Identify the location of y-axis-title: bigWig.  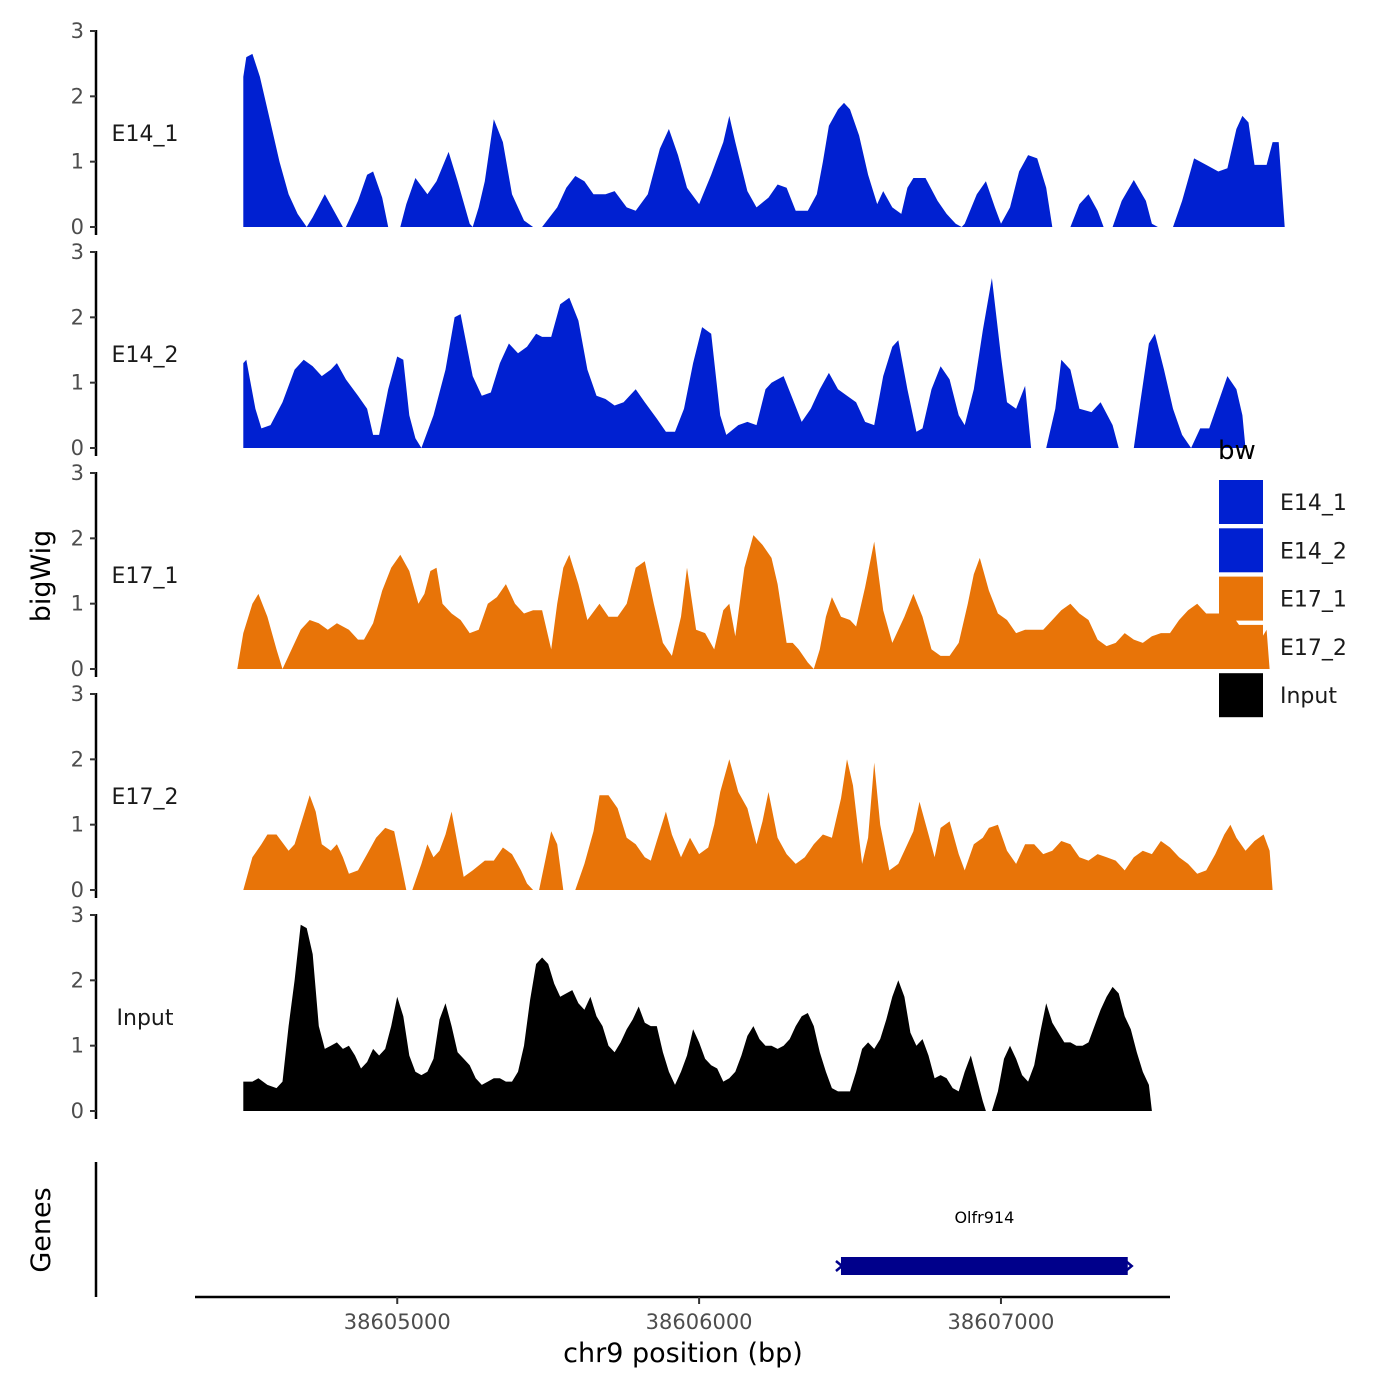
(41, 576).